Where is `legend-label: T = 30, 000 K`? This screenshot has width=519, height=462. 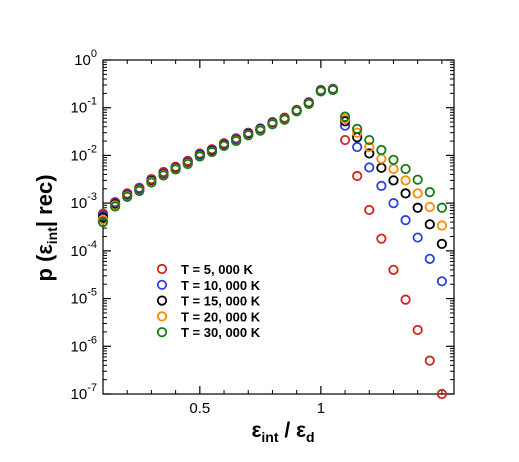
legend-label: T = 30, 000 K is located at coordinates (221, 332).